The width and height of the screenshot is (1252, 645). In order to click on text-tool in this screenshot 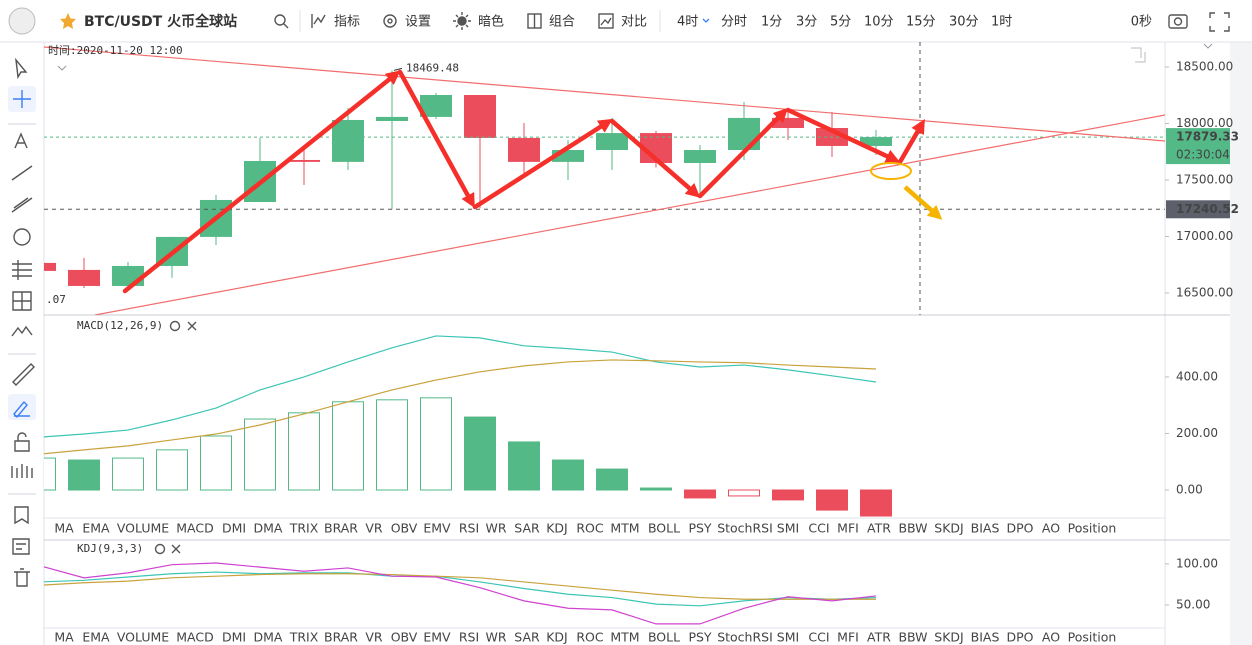, I will do `click(21, 140)`.